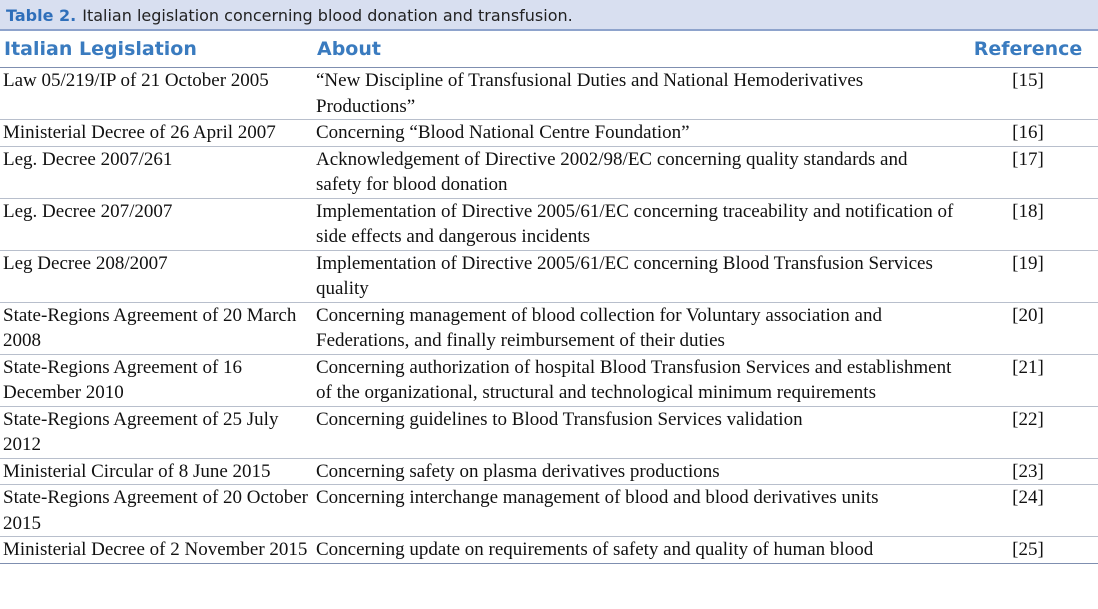 The image size is (1098, 609). I want to click on reference-cell: [16], so click(1028, 133).